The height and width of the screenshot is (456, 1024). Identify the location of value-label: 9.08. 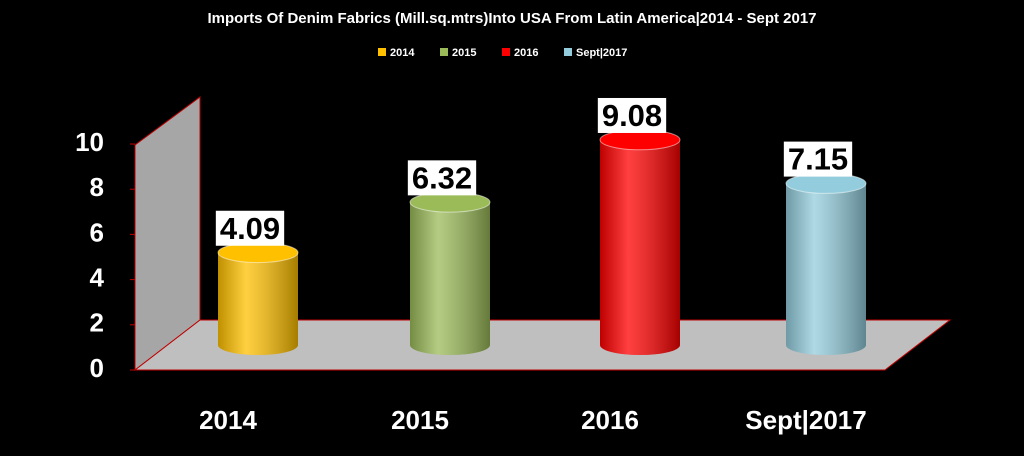
(632, 115).